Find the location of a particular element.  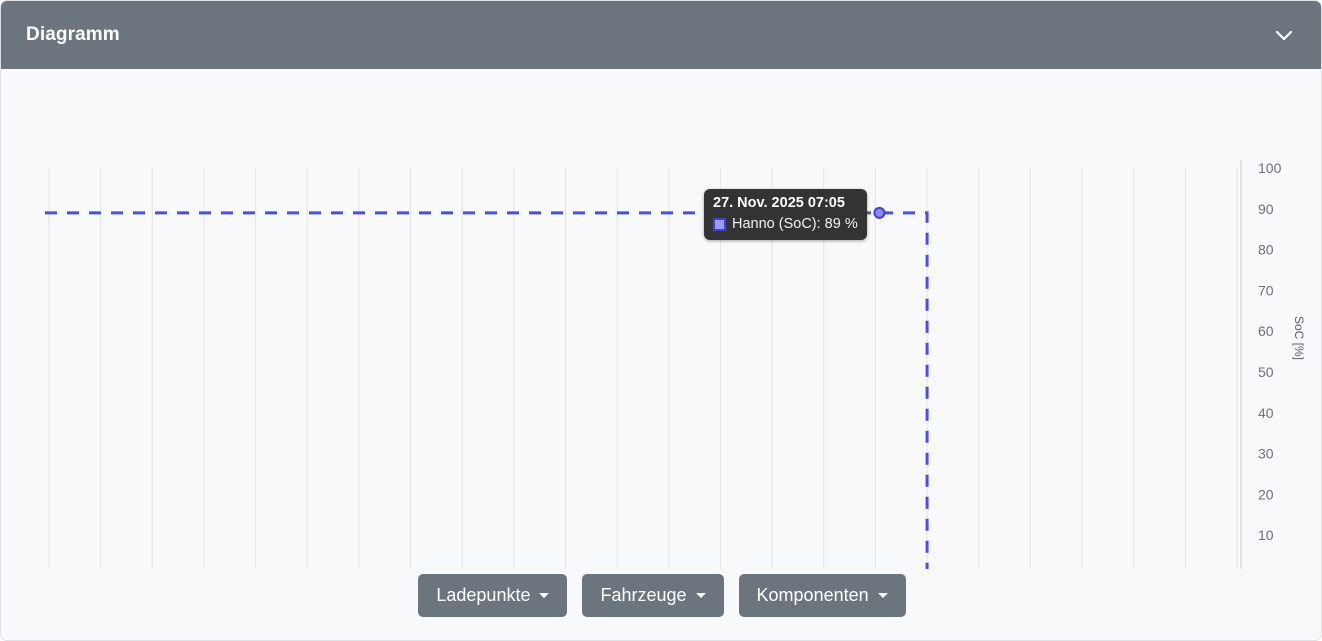

tooltip-series-label: Hanno (SoC): 89 % is located at coordinates (795, 224).